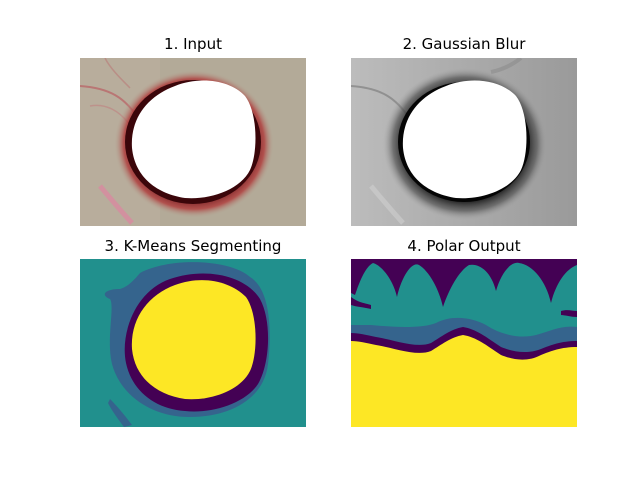 This screenshot has height=480, width=640. I want to click on panel-1-input-image, so click(193, 142).